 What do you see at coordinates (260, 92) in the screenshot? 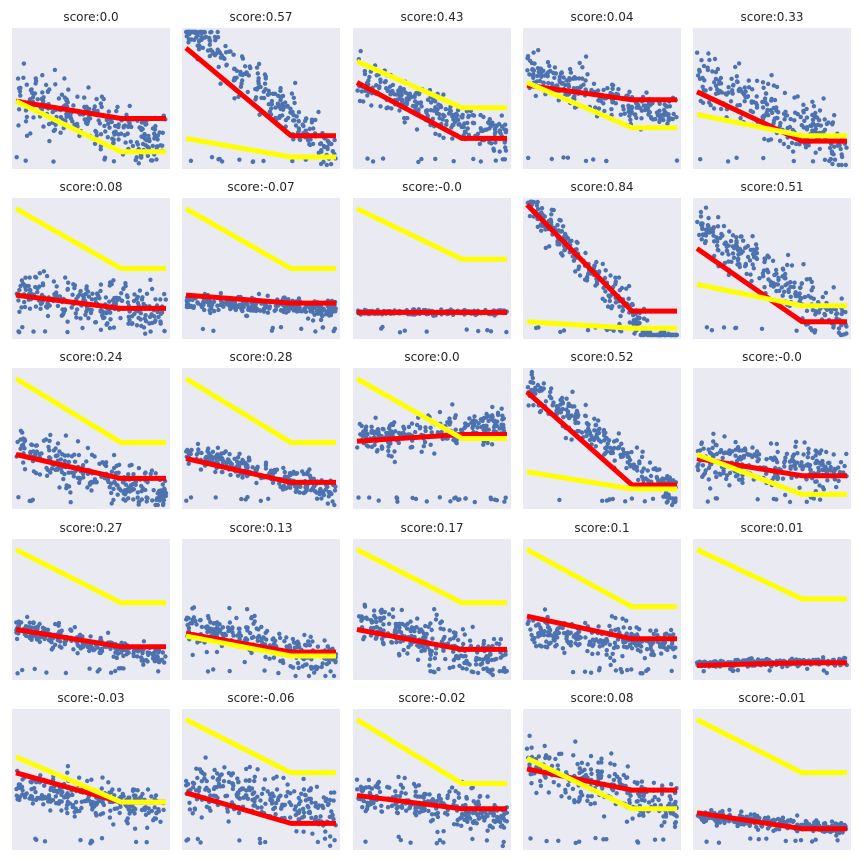
I see `red-fit-line` at bounding box center [260, 92].